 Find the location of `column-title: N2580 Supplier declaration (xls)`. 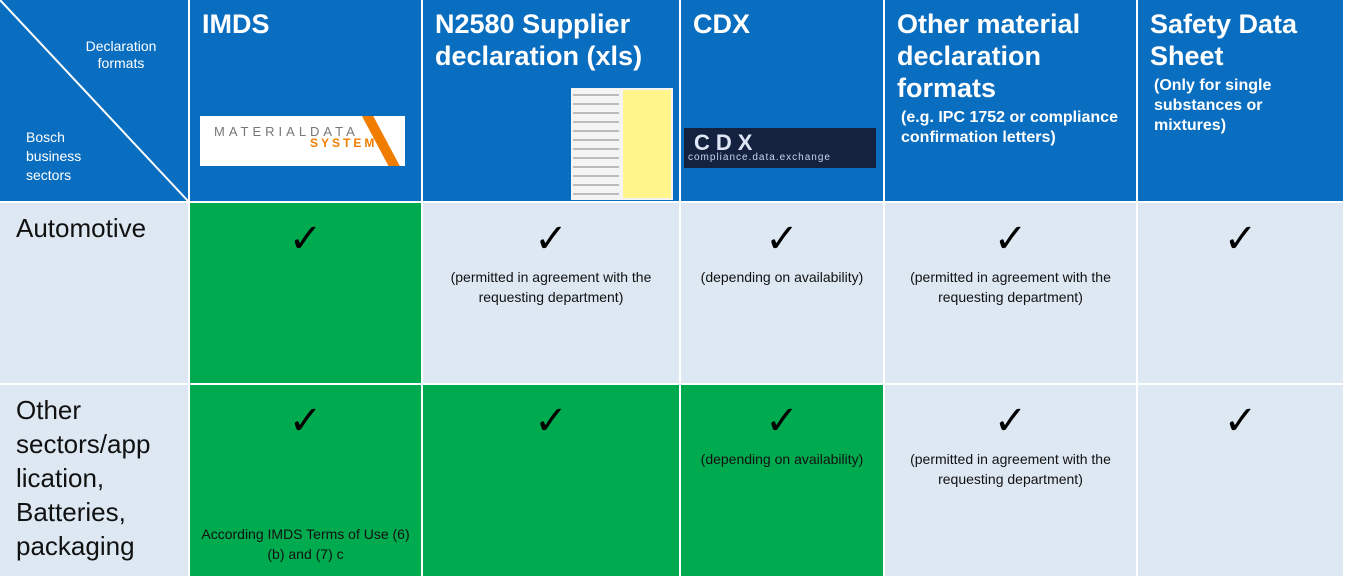

column-title: N2580 Supplier declaration (xls) is located at coordinates (553, 40).